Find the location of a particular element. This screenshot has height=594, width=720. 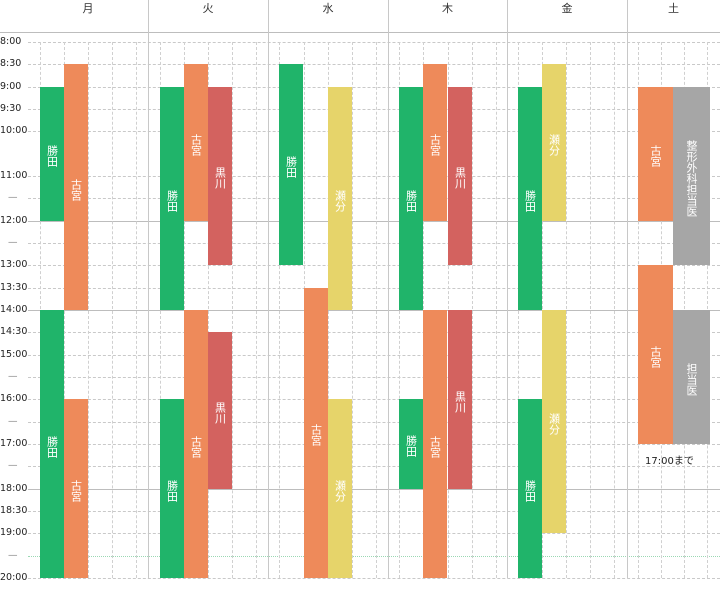

day-header is located at coordinates (360, 16).